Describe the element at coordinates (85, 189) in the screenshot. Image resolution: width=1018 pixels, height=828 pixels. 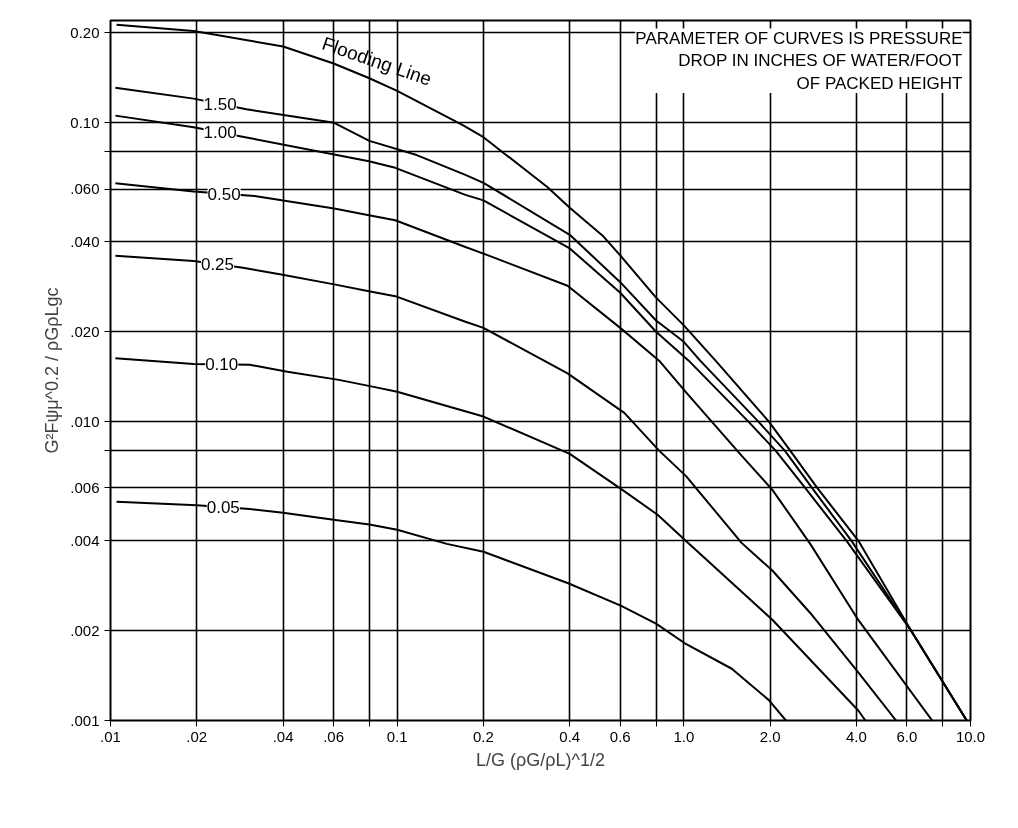
I see `y-tick-label: .060` at that location.